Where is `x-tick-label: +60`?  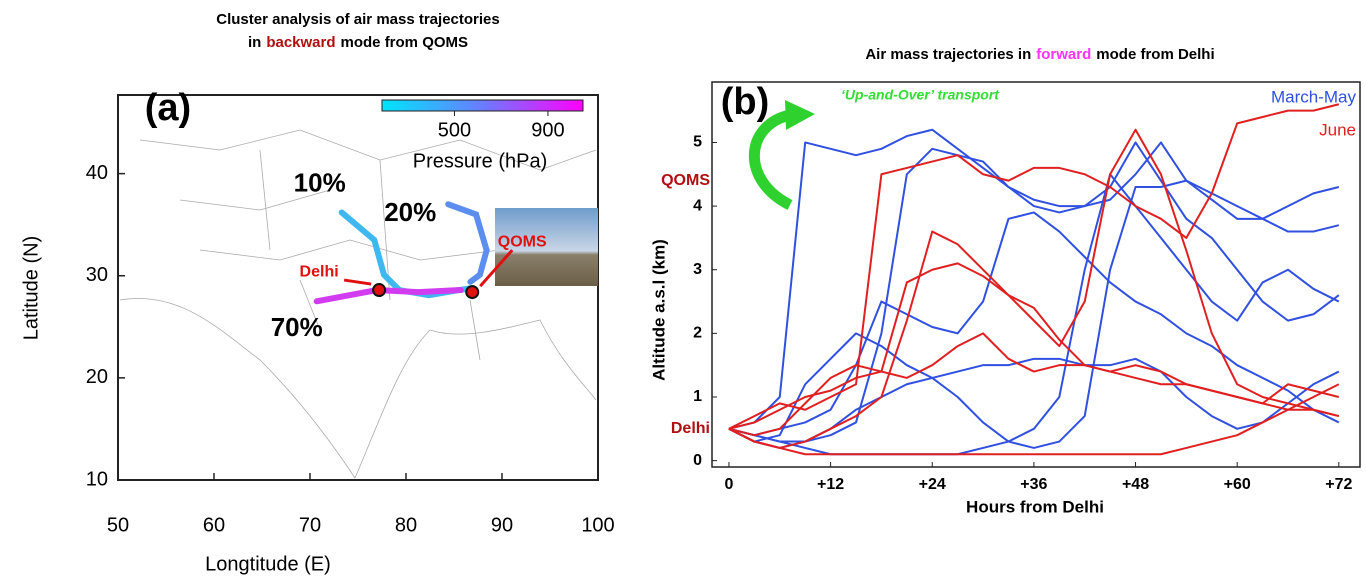
x-tick-label: +60 is located at coordinates (1237, 484).